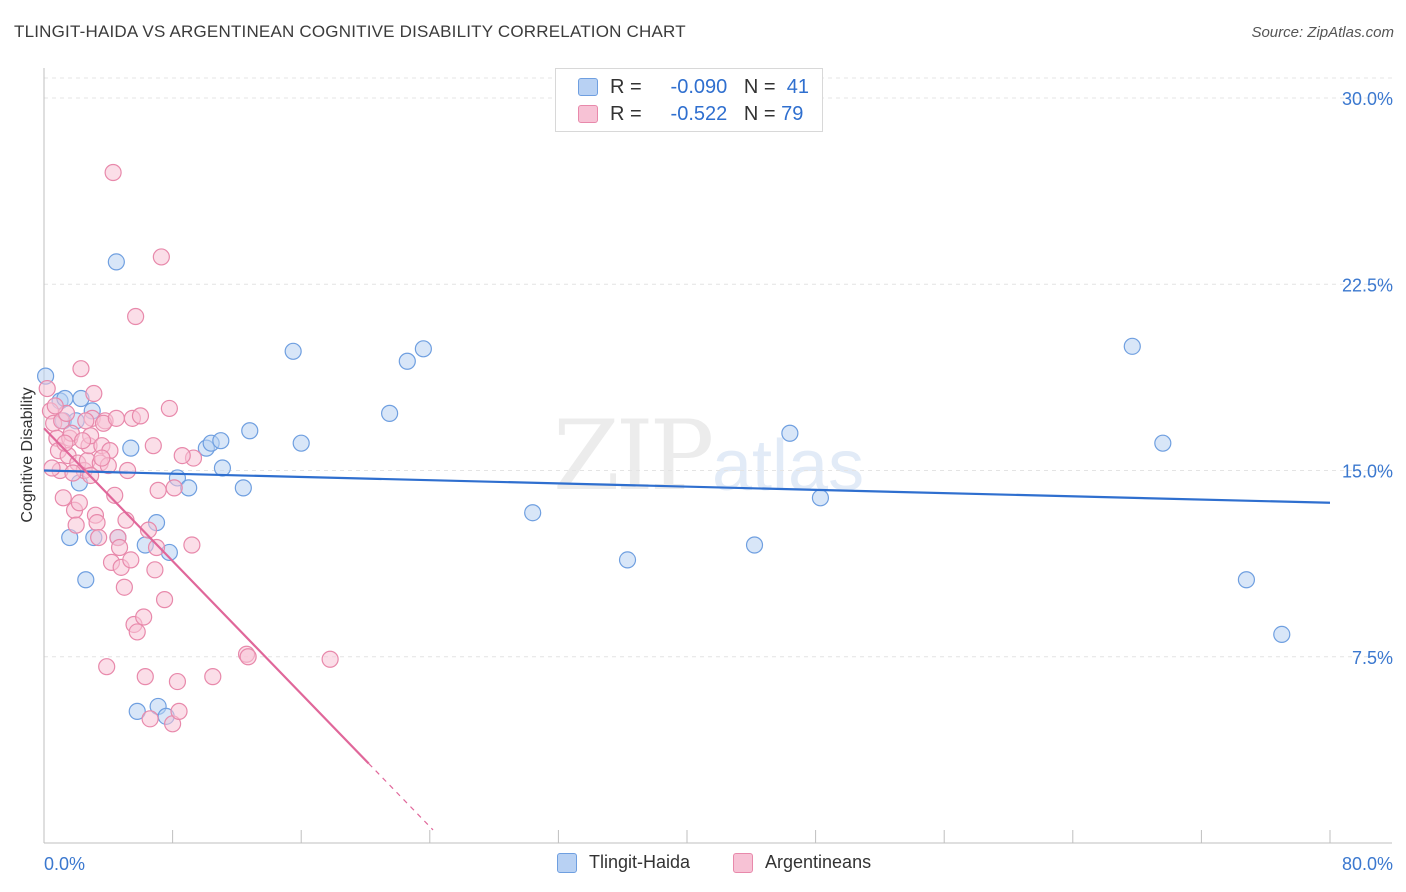  Describe the element at coordinates (588, 87) in the screenshot. I see `legend-swatch-tlingit` at that location.